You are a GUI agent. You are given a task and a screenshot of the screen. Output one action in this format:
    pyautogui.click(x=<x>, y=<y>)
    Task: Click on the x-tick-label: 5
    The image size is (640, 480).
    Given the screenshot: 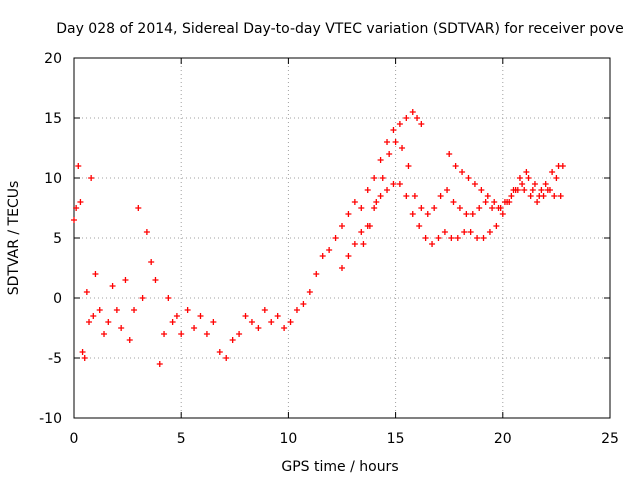 What is the action you would take?
    pyautogui.click(x=181, y=439)
    